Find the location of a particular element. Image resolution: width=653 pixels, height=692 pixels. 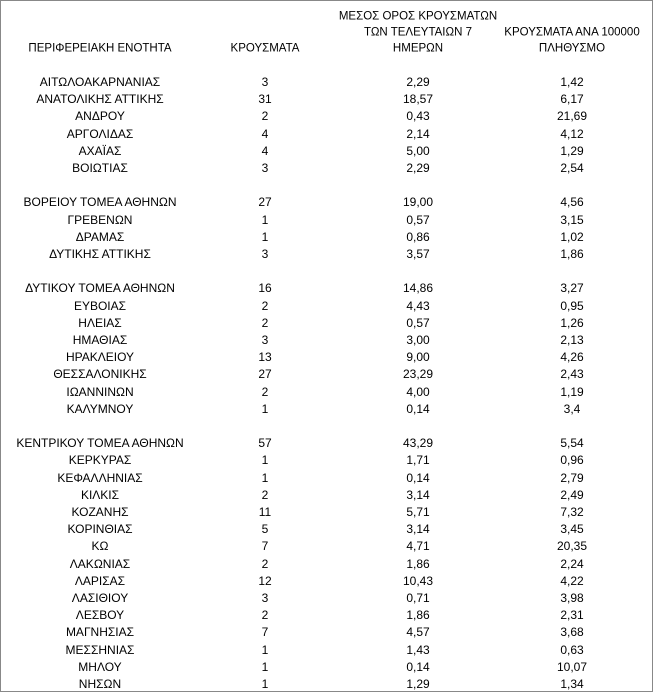

region-name: ΚΙΛΚΙΣ is located at coordinates (100, 494).